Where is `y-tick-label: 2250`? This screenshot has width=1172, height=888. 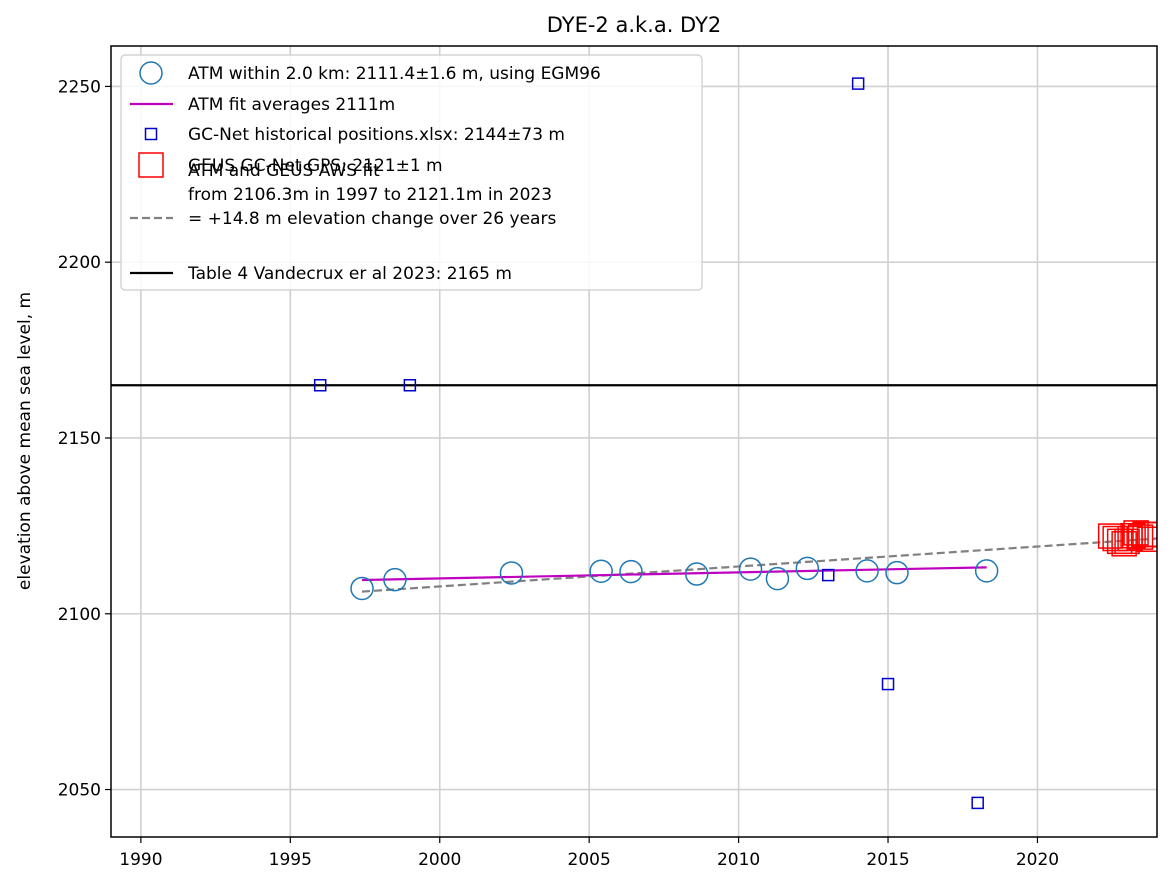
y-tick-label: 2250 is located at coordinates (79, 87).